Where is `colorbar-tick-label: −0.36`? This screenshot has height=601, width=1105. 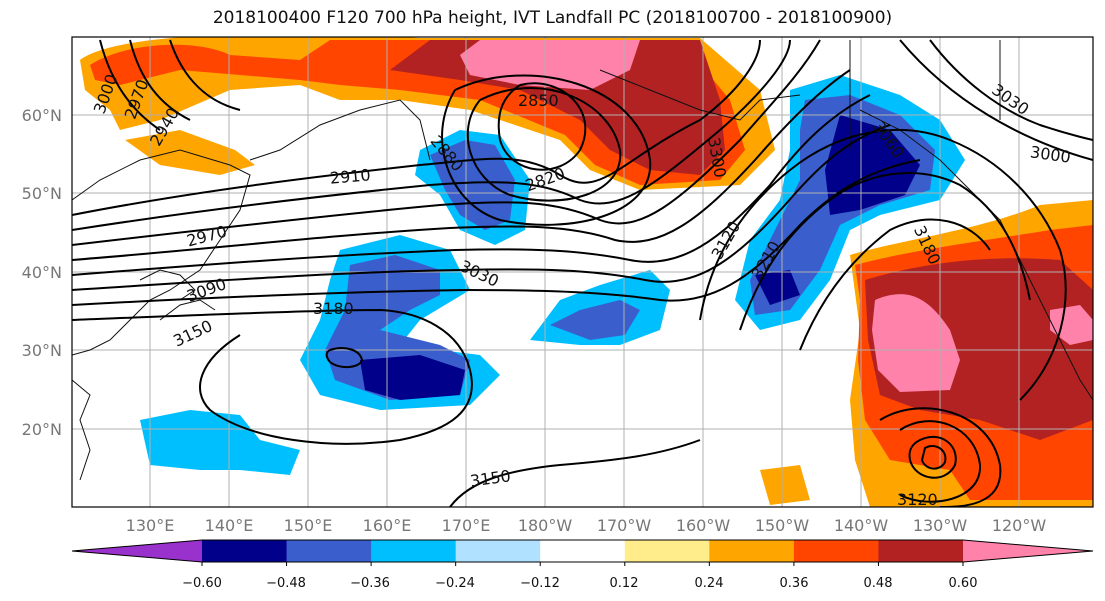 colorbar-tick-label: −0.36 is located at coordinates (370, 583).